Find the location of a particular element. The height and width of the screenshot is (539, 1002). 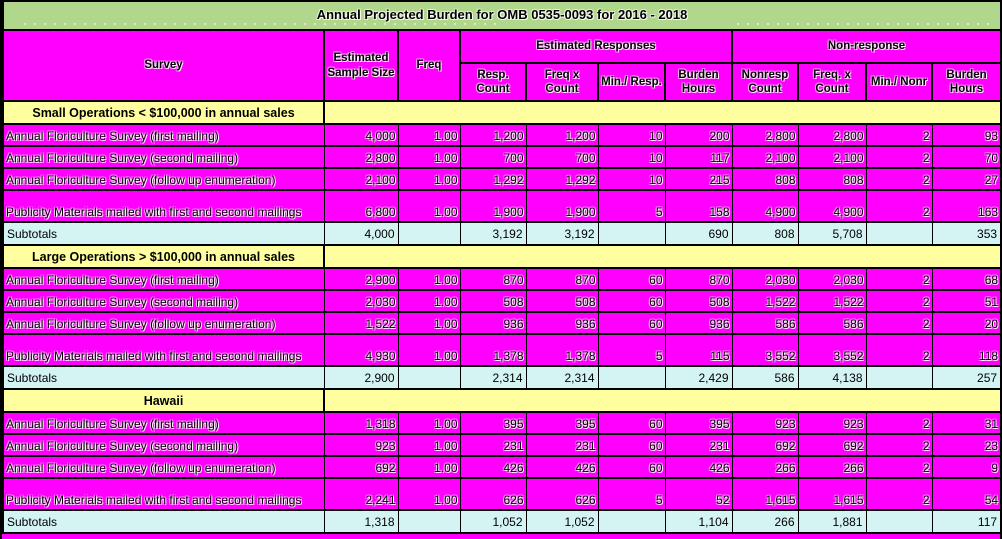

value-cell: 426 is located at coordinates (562, 467).